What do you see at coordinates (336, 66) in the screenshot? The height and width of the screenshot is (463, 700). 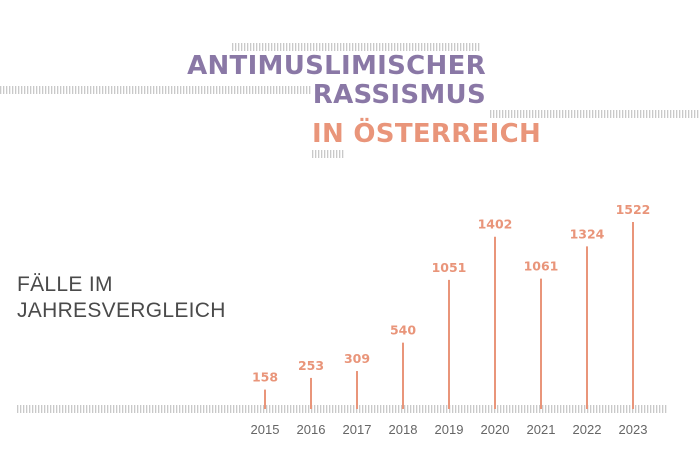 I see `title-line-1: ANTIMUSLIMISCHER` at bounding box center [336, 66].